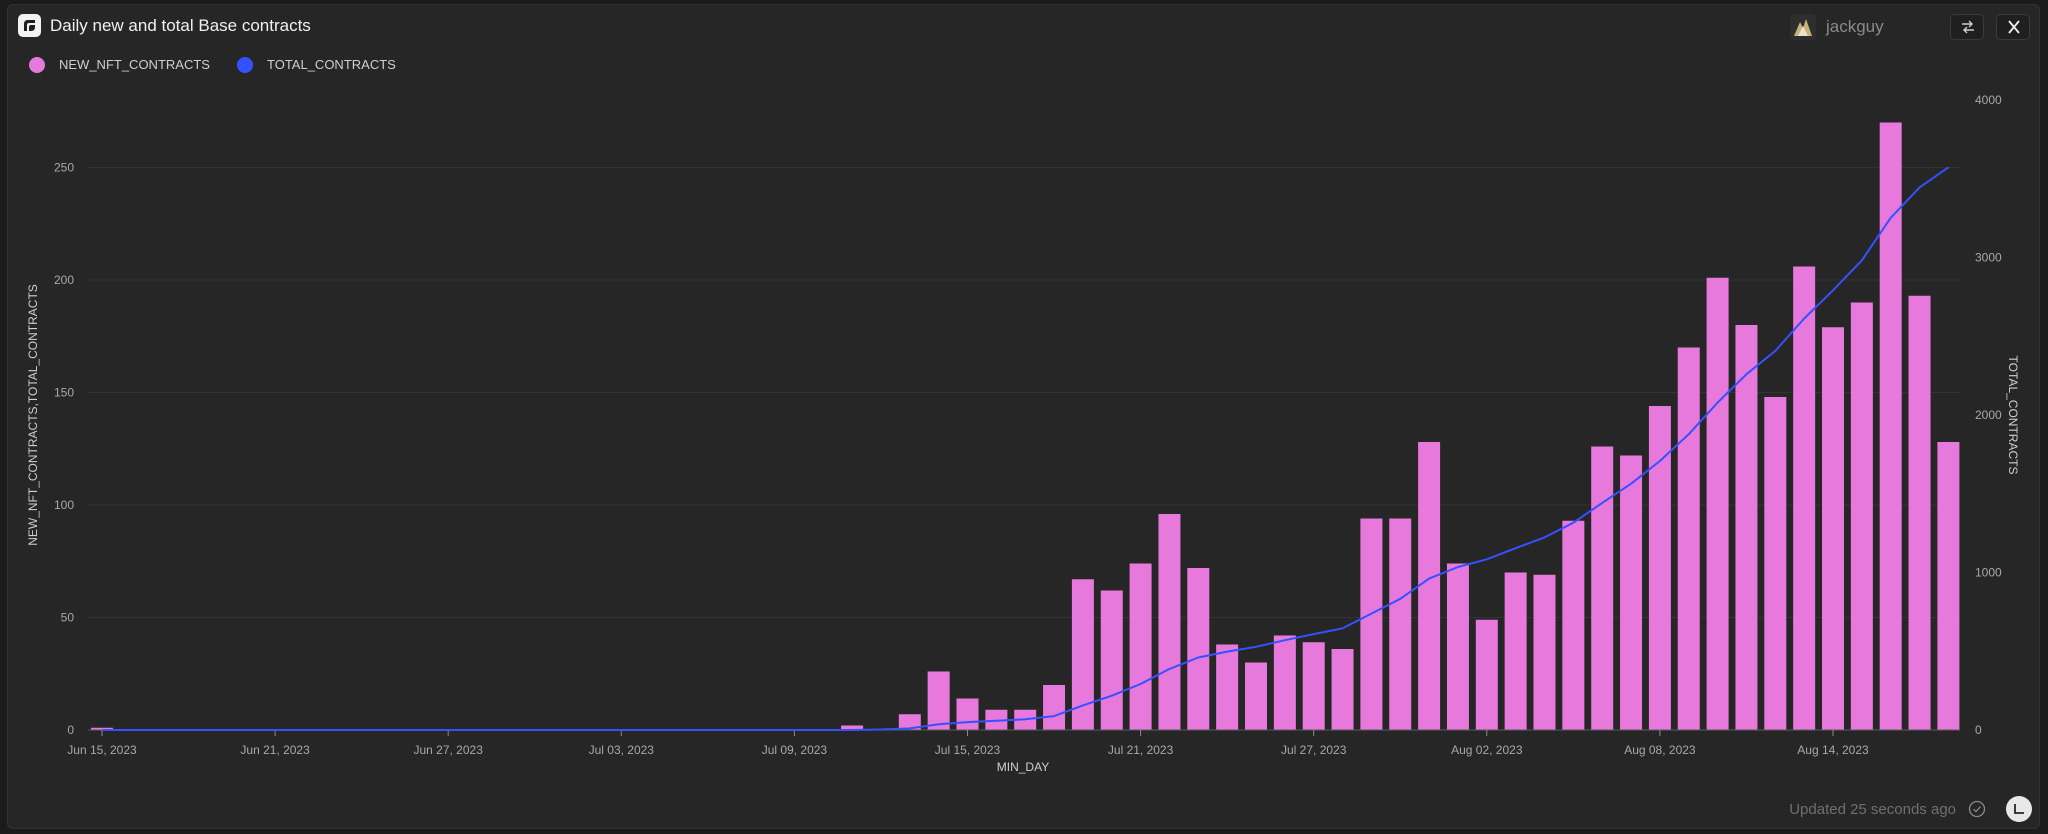  Describe the element at coordinates (64, 168) in the screenshot. I see `y-tick-label: 250` at that location.